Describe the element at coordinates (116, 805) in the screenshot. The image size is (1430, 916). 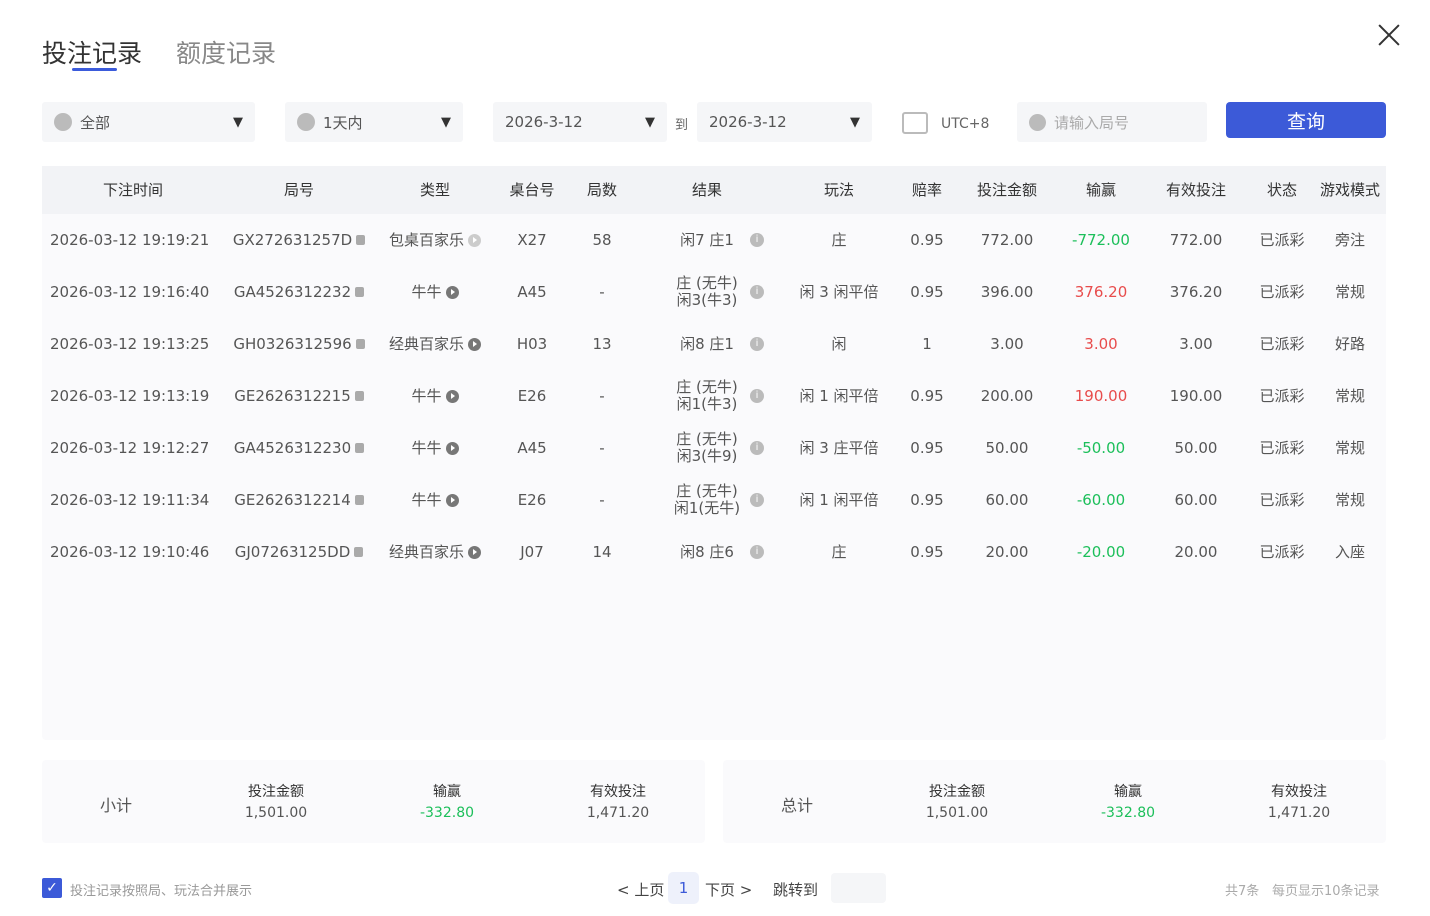
I see `subtotal-label: 小计` at that location.